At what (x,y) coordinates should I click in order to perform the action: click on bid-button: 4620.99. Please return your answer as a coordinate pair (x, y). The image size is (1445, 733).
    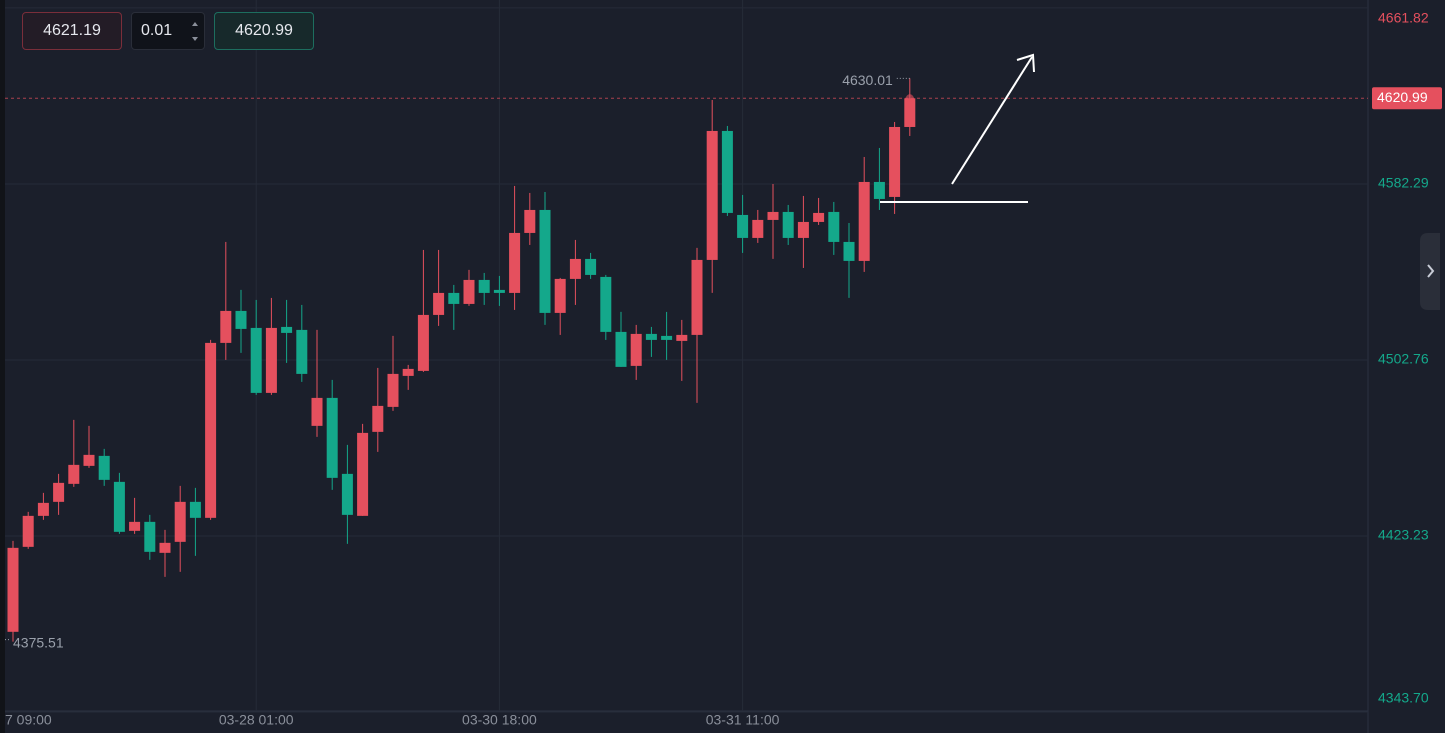
    Looking at the image, I should click on (264, 31).